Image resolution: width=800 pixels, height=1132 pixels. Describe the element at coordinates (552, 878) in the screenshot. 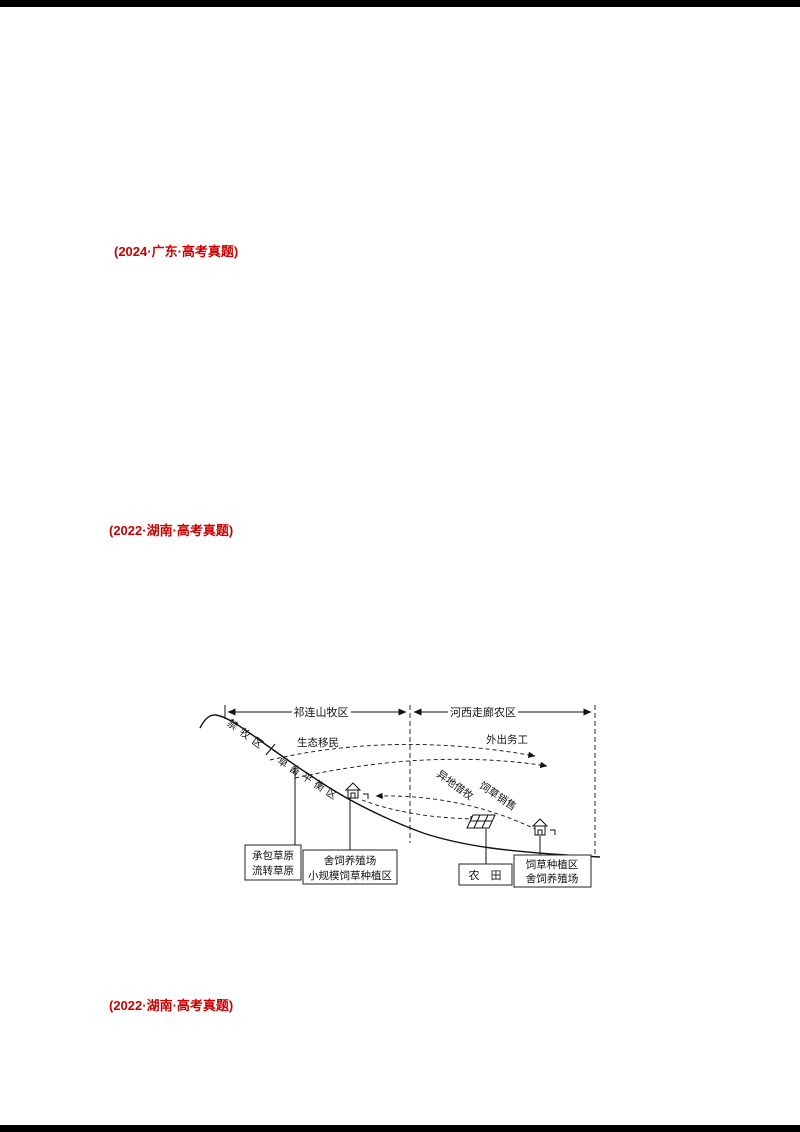

I see `forage-box-line2: 舍饲养殖场` at that location.